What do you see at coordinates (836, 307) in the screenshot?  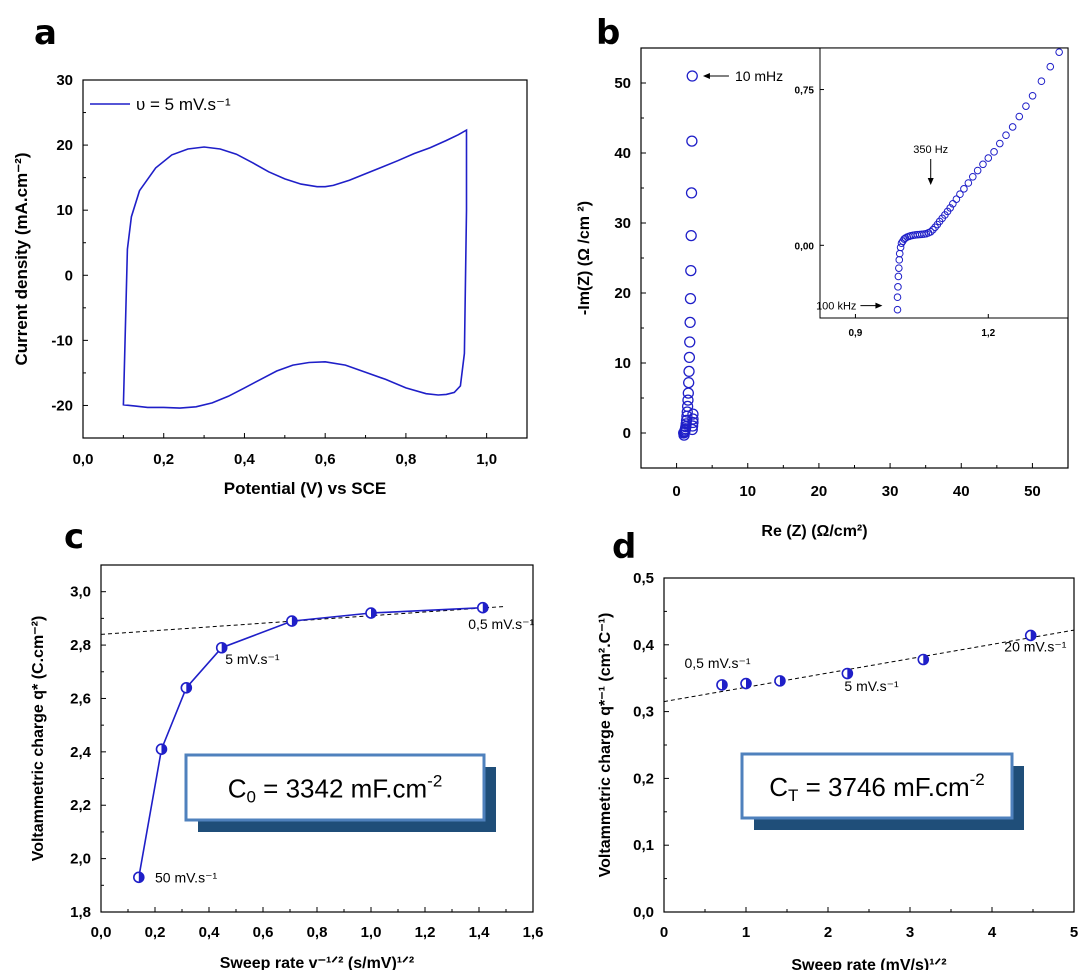 I see `inset-annotation-100khz: 100 kHz` at bounding box center [836, 307].